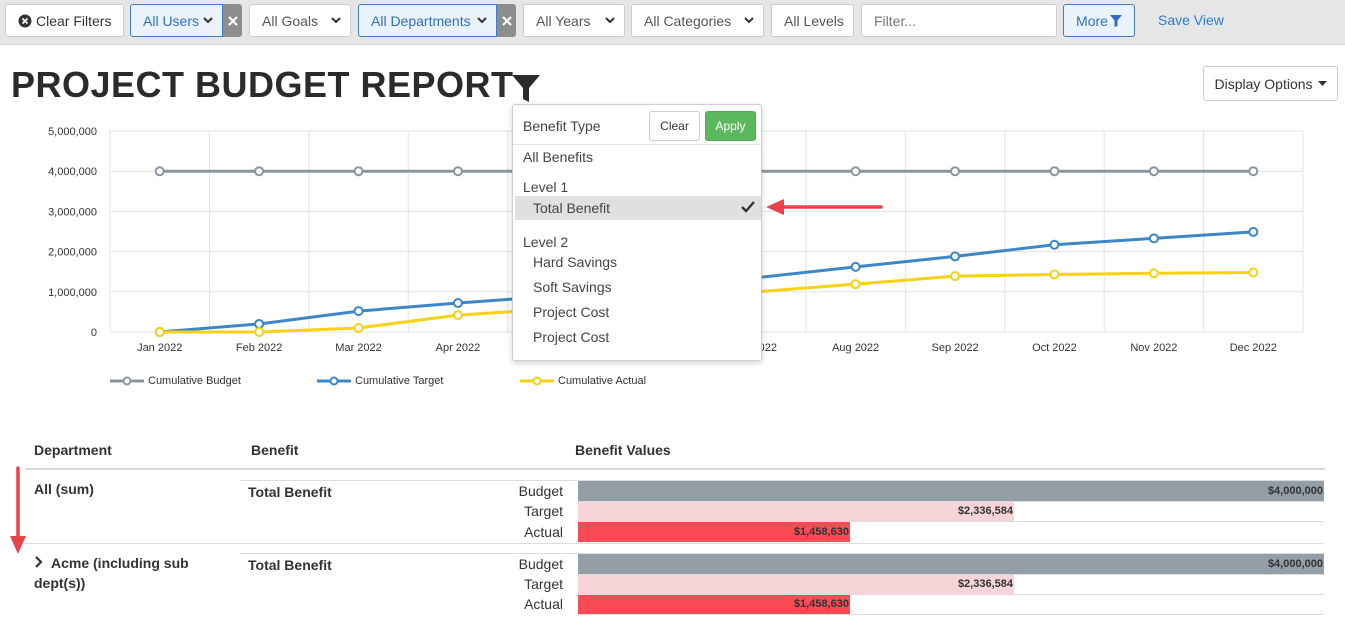  I want to click on save-view-link: Save View, so click(1191, 20).